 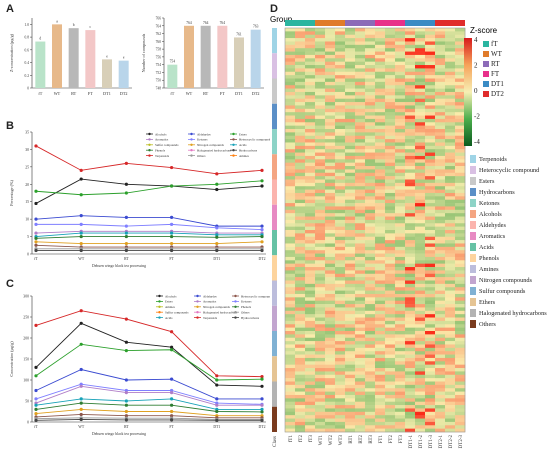 I want to click on y-tick-label: 0, so click(x=28, y=423).